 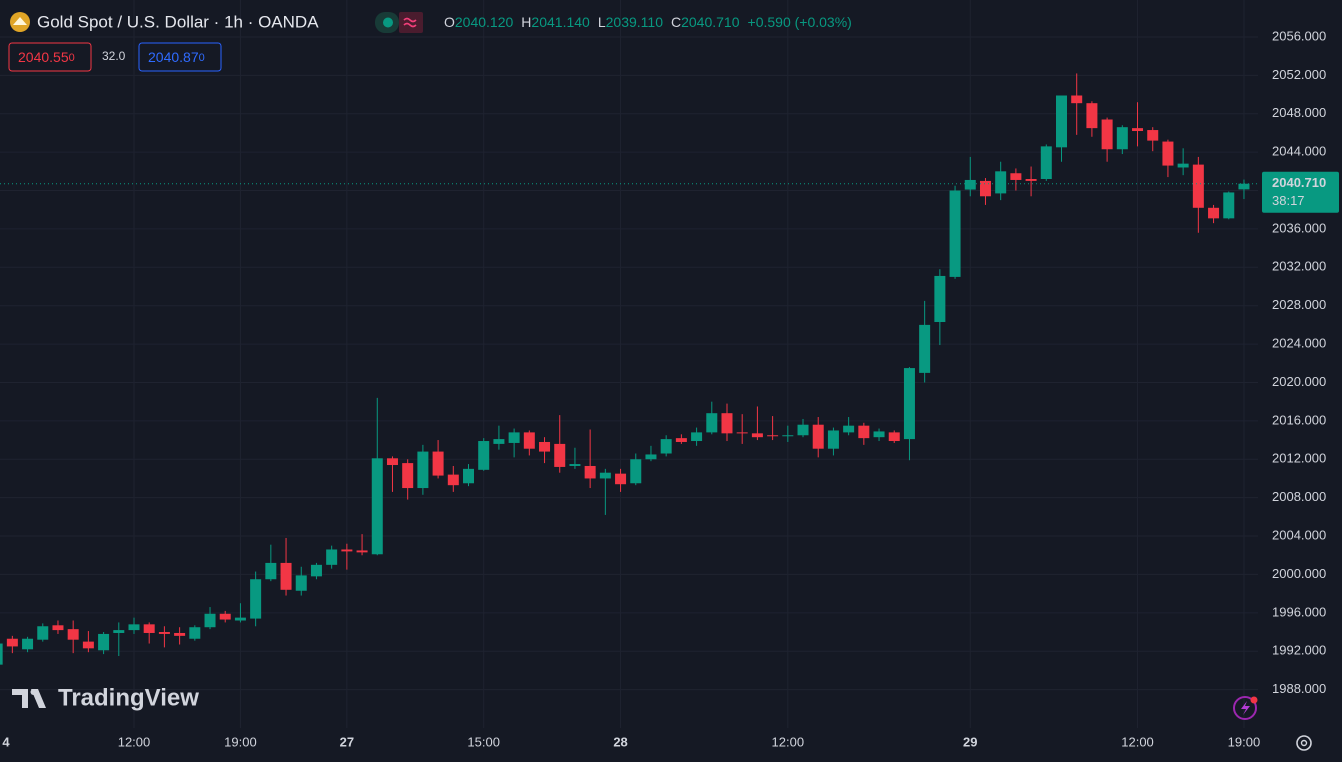 I want to click on alert-bolt, so click(x=1245, y=708).